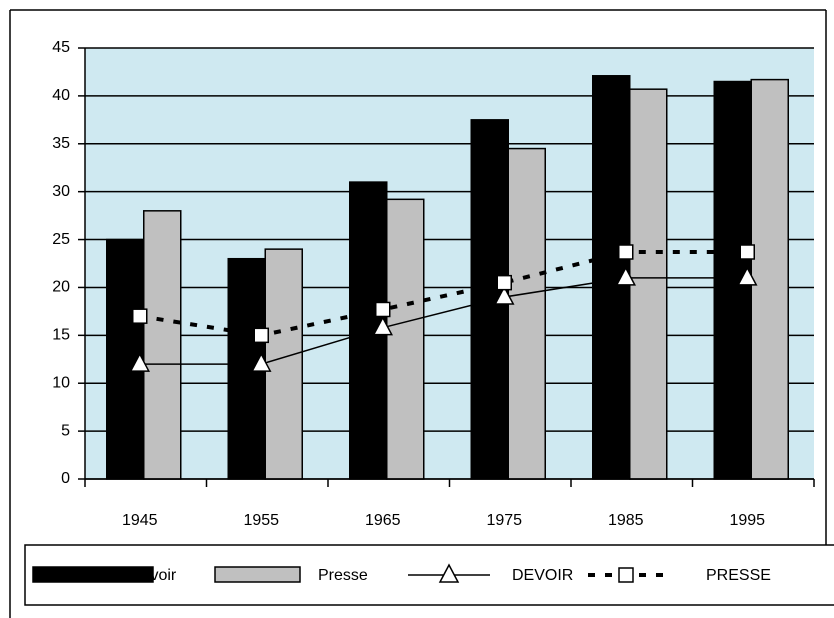 This screenshot has width=834, height=618. I want to click on y-tick-label: 5, so click(65, 430).